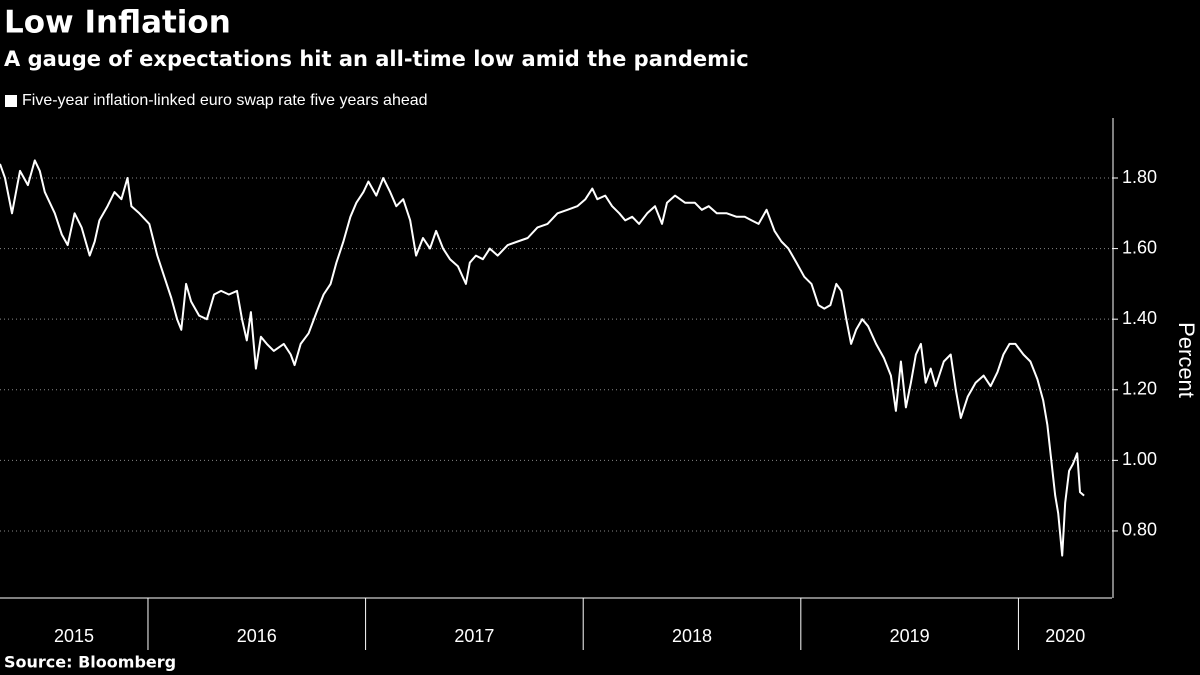  Describe the element at coordinates (1139, 389) in the screenshot. I see `y-tick-label: 1.20` at that location.